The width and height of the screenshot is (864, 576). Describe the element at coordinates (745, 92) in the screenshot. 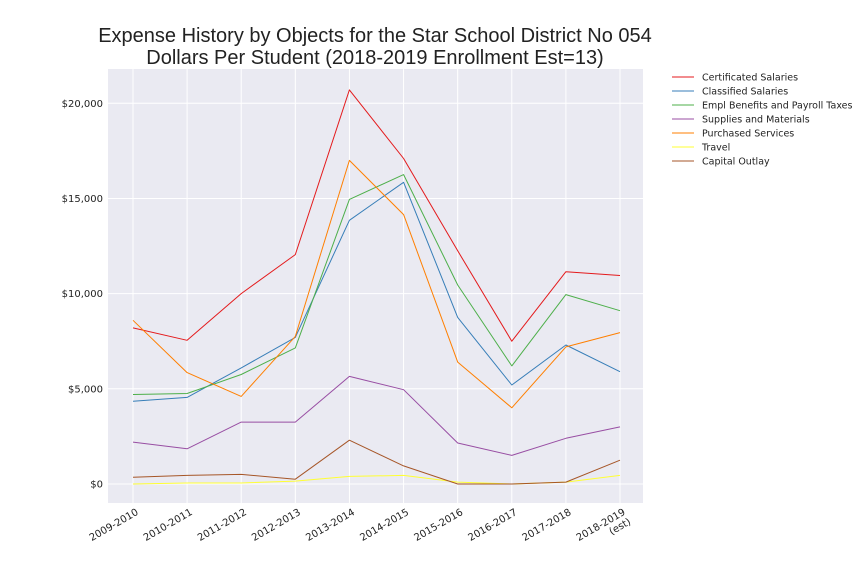

I see `legend-label: Classified Salaries` at that location.